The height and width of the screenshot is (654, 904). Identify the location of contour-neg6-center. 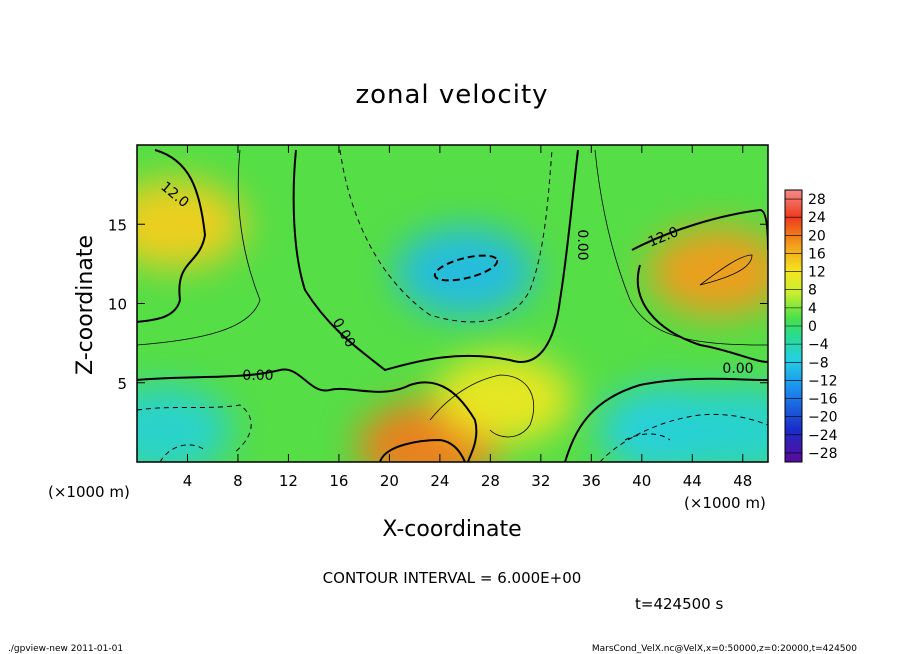
(446, 236).